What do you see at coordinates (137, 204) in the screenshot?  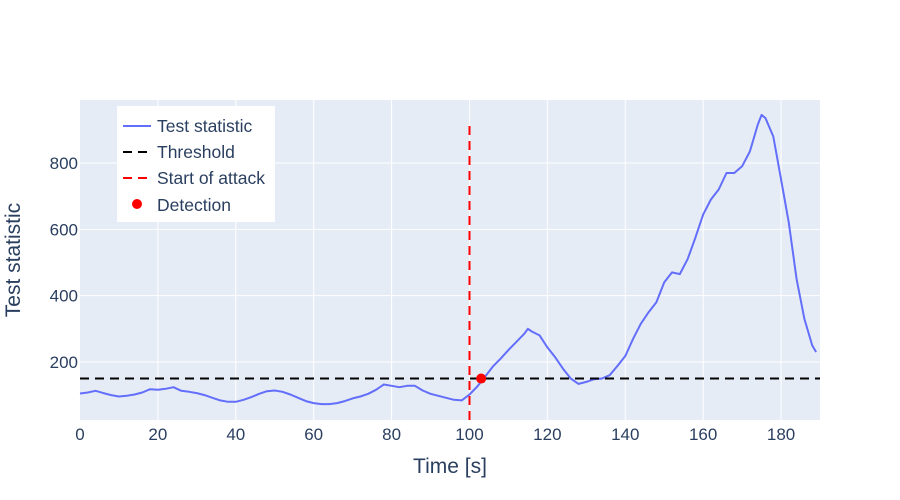 I see `legend-swatch-detection` at bounding box center [137, 204].